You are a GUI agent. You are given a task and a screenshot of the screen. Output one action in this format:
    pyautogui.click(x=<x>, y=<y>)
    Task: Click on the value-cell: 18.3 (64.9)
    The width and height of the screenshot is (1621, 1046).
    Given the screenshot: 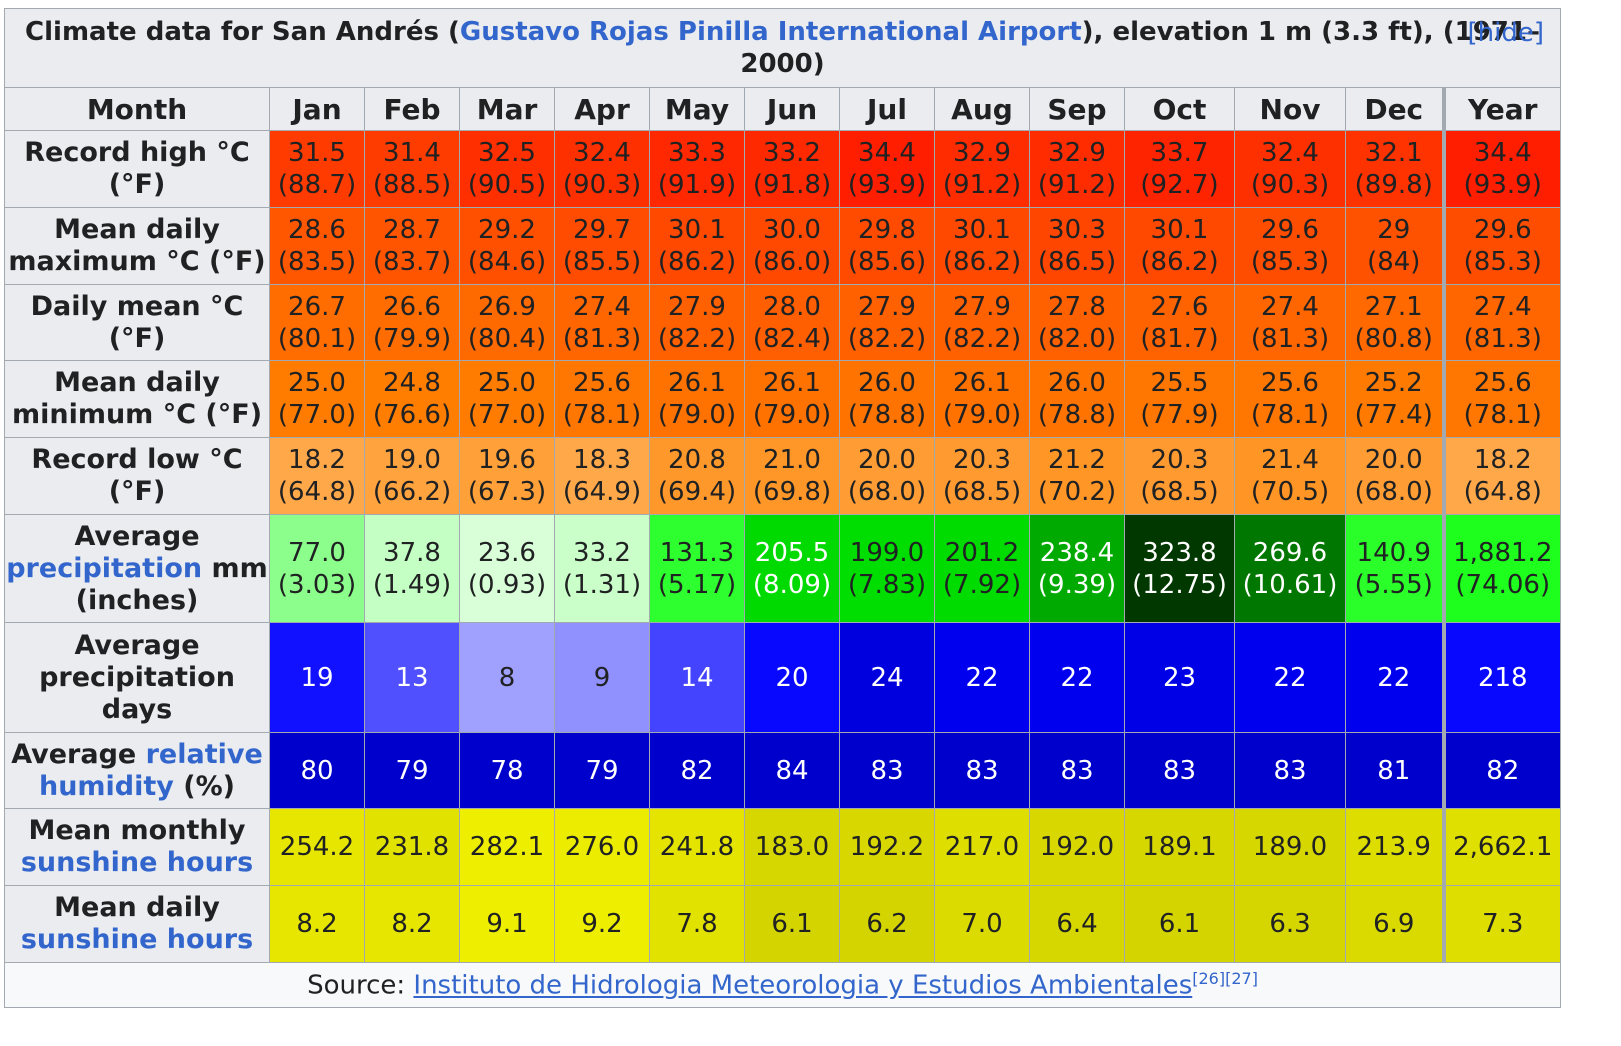 What is the action you would take?
    pyautogui.click(x=602, y=476)
    